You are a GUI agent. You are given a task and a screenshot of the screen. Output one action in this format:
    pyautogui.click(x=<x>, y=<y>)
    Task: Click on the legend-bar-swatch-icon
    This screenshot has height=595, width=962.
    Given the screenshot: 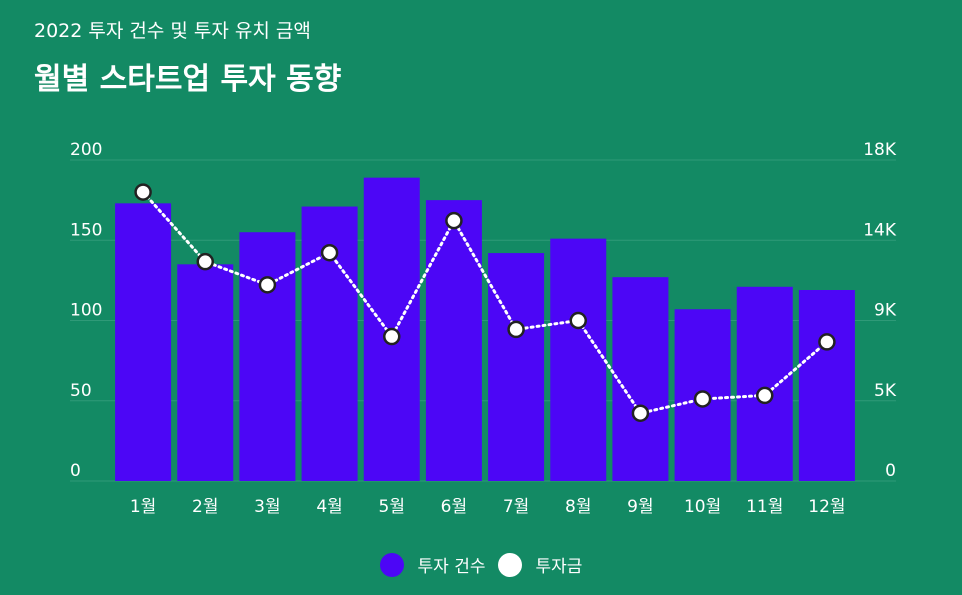 What is the action you would take?
    pyautogui.click(x=391, y=564)
    